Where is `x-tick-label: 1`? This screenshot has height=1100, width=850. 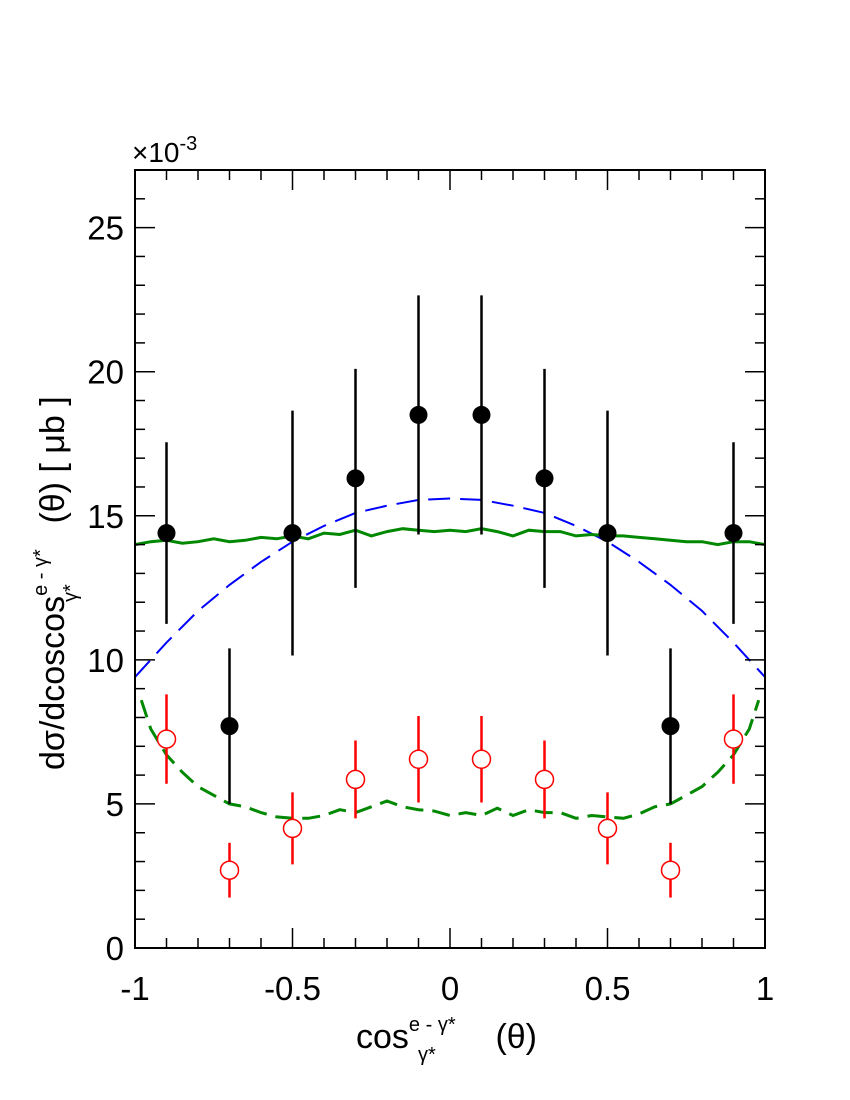 x-tick-label: 1 is located at coordinates (765, 988).